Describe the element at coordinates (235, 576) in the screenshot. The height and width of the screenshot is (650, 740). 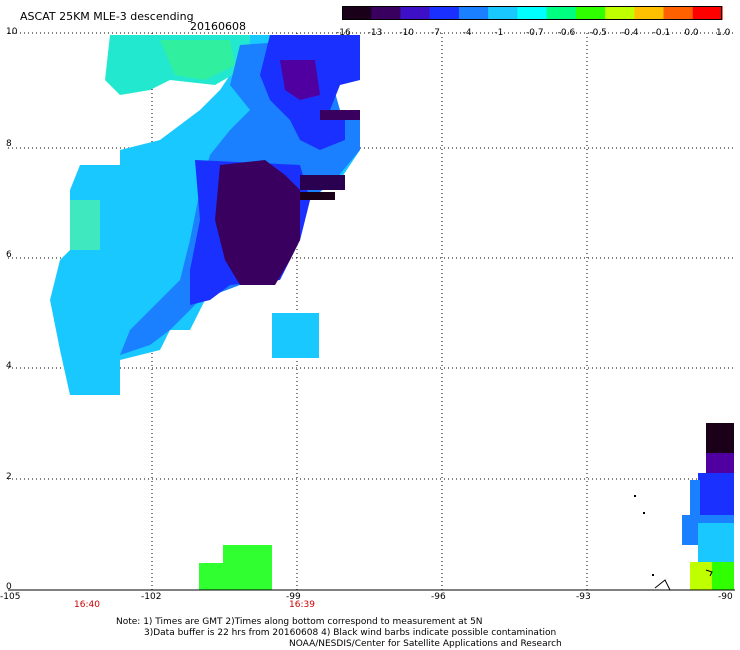
I see `green-block-lower` at that location.